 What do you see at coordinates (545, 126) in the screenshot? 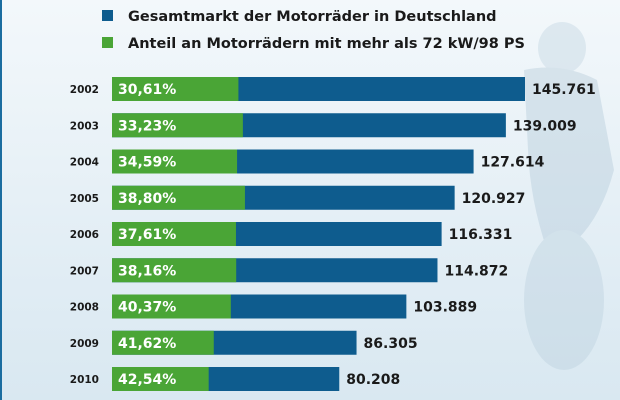
I see `total-value-label: 139.009` at bounding box center [545, 126].